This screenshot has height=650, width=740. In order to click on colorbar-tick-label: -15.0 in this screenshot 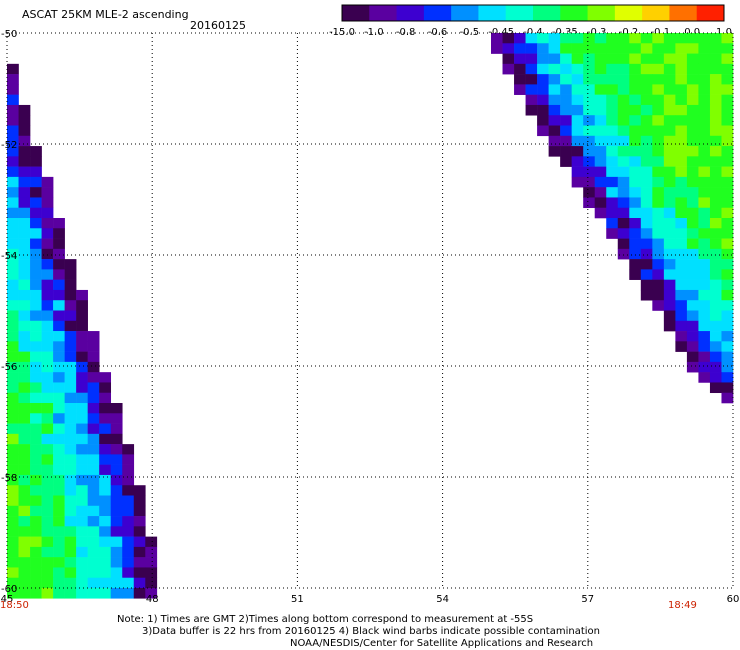, I will do `click(342, 32)`.